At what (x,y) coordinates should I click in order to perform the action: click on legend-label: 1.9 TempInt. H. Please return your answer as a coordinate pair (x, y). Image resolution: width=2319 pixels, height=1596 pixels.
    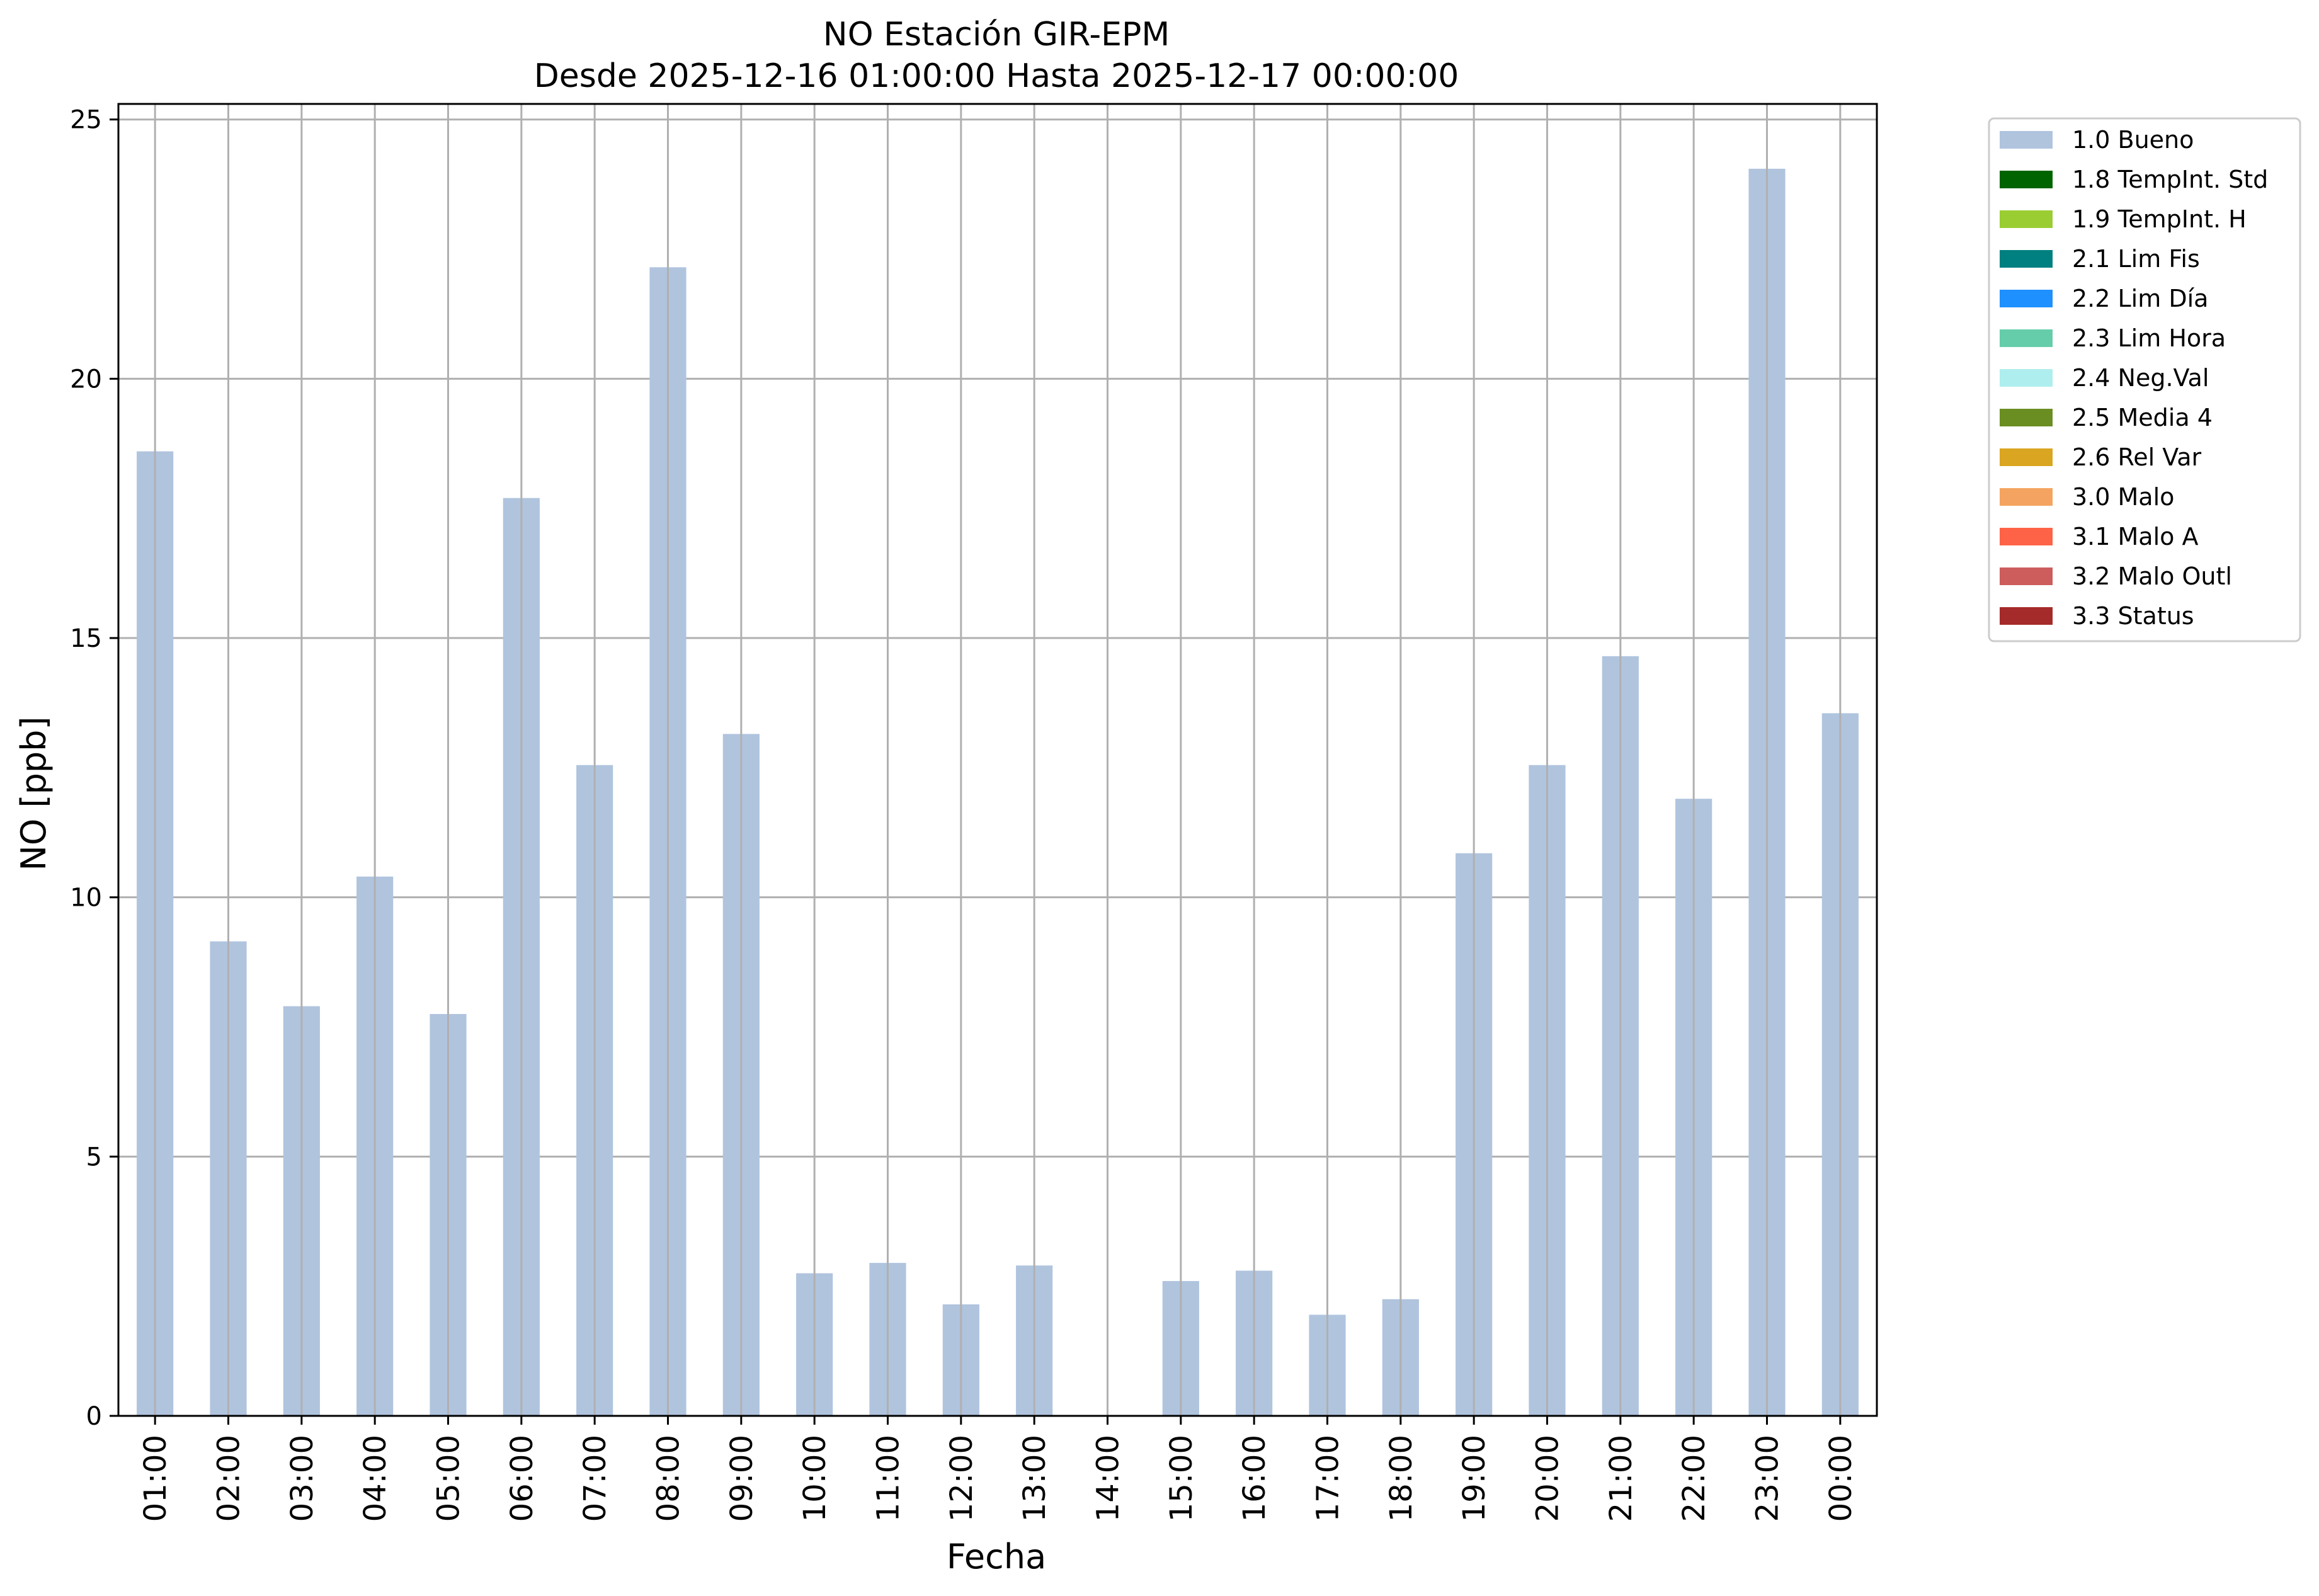
    Looking at the image, I should click on (2159, 219).